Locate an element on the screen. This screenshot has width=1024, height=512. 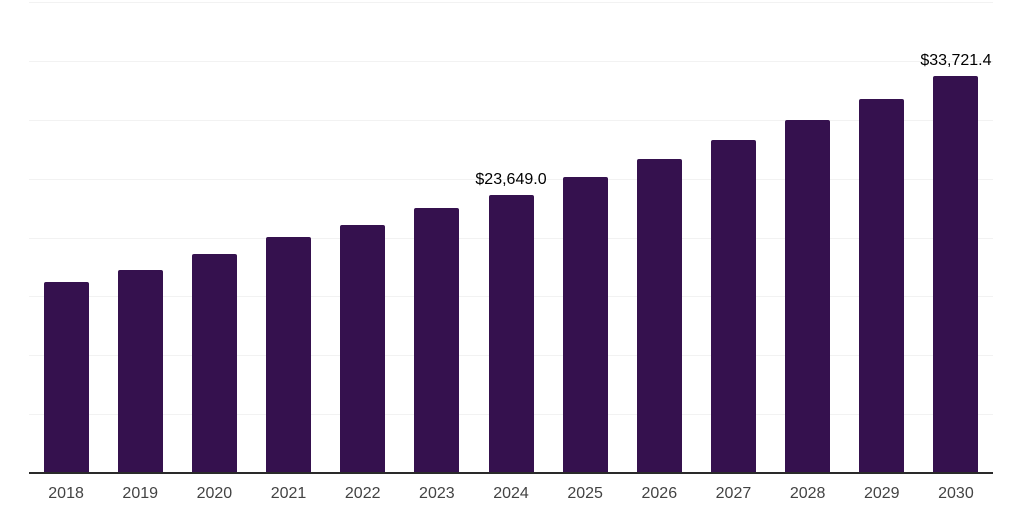
x-tick-label: 2029 is located at coordinates (881, 493).